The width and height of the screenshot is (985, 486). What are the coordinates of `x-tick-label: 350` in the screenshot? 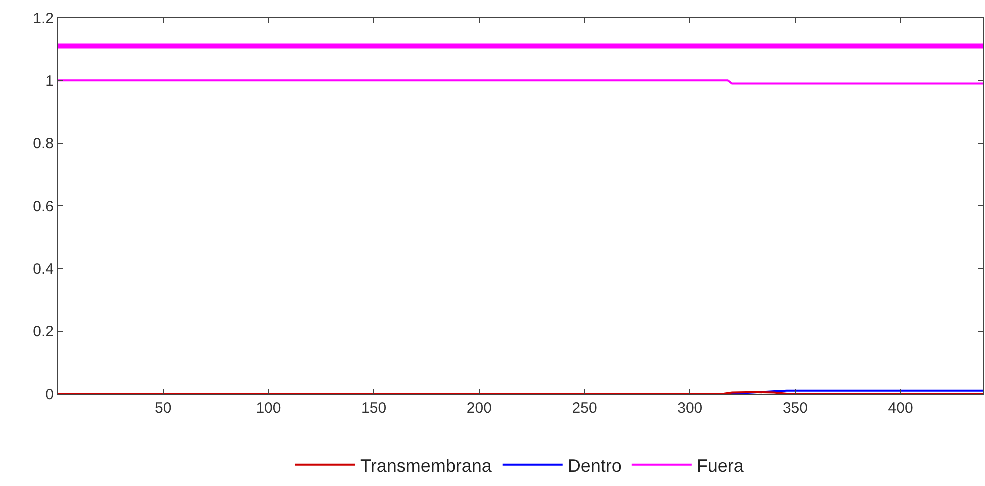 It's located at (795, 408).